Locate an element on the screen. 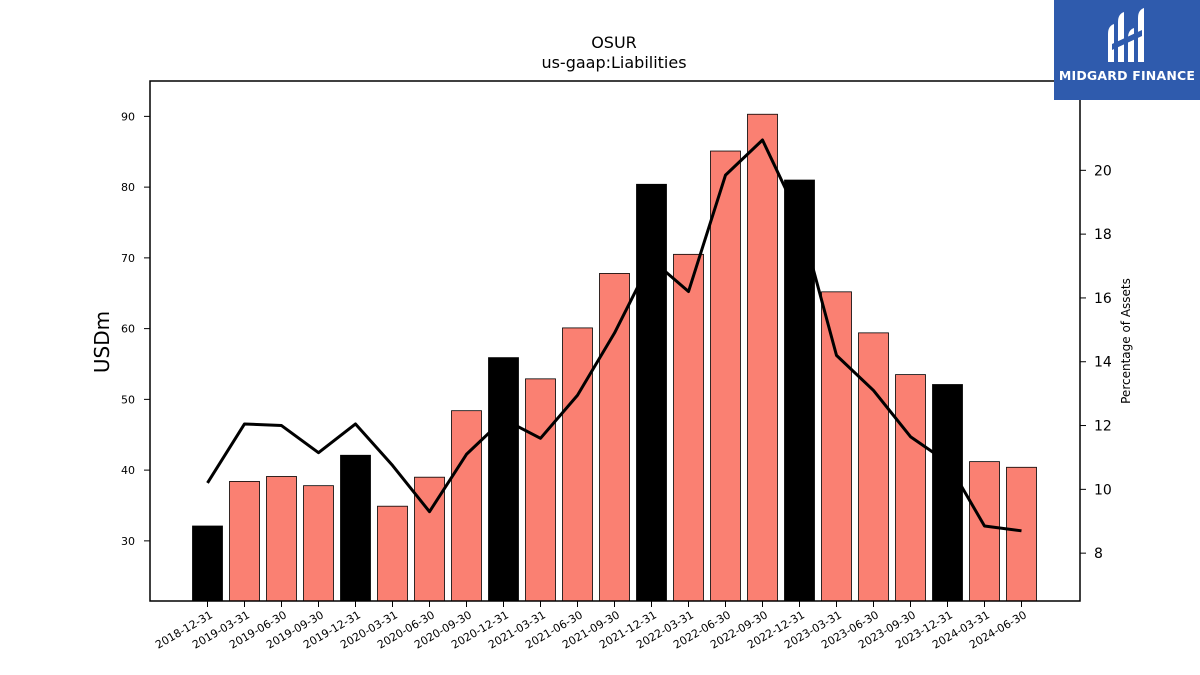 Image resolution: width=1200 pixels, height=675 pixels. y-tick-label: 50 is located at coordinates (128, 399).